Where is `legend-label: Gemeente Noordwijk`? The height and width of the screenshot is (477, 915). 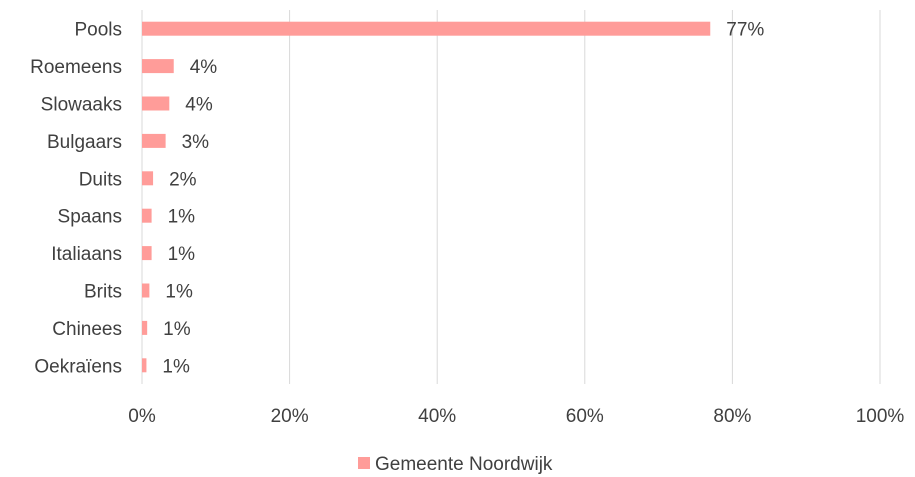 legend-label: Gemeente Noordwijk is located at coordinates (464, 464).